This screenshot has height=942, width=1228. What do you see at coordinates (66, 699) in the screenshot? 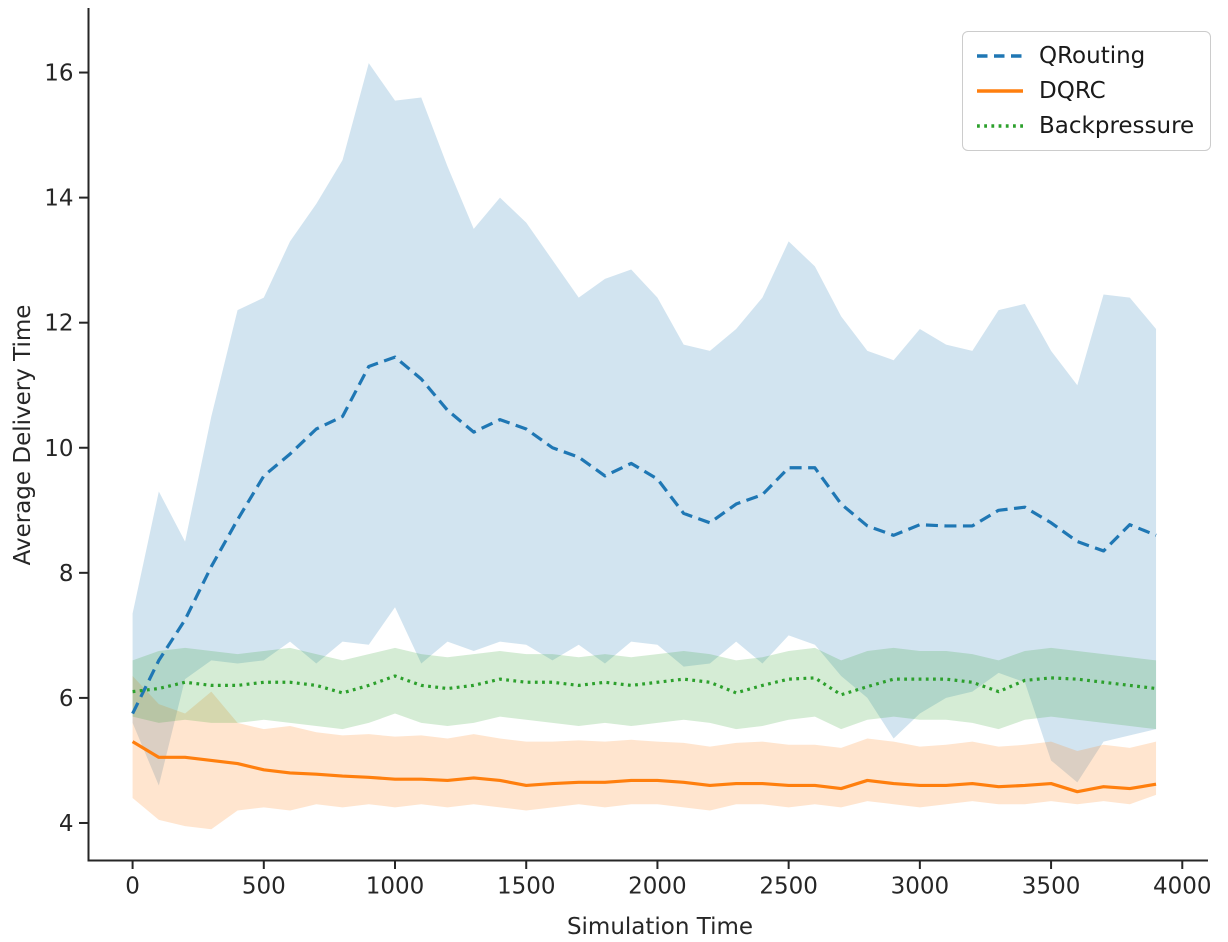
I see `y-tick-label: 6` at bounding box center [66, 699].